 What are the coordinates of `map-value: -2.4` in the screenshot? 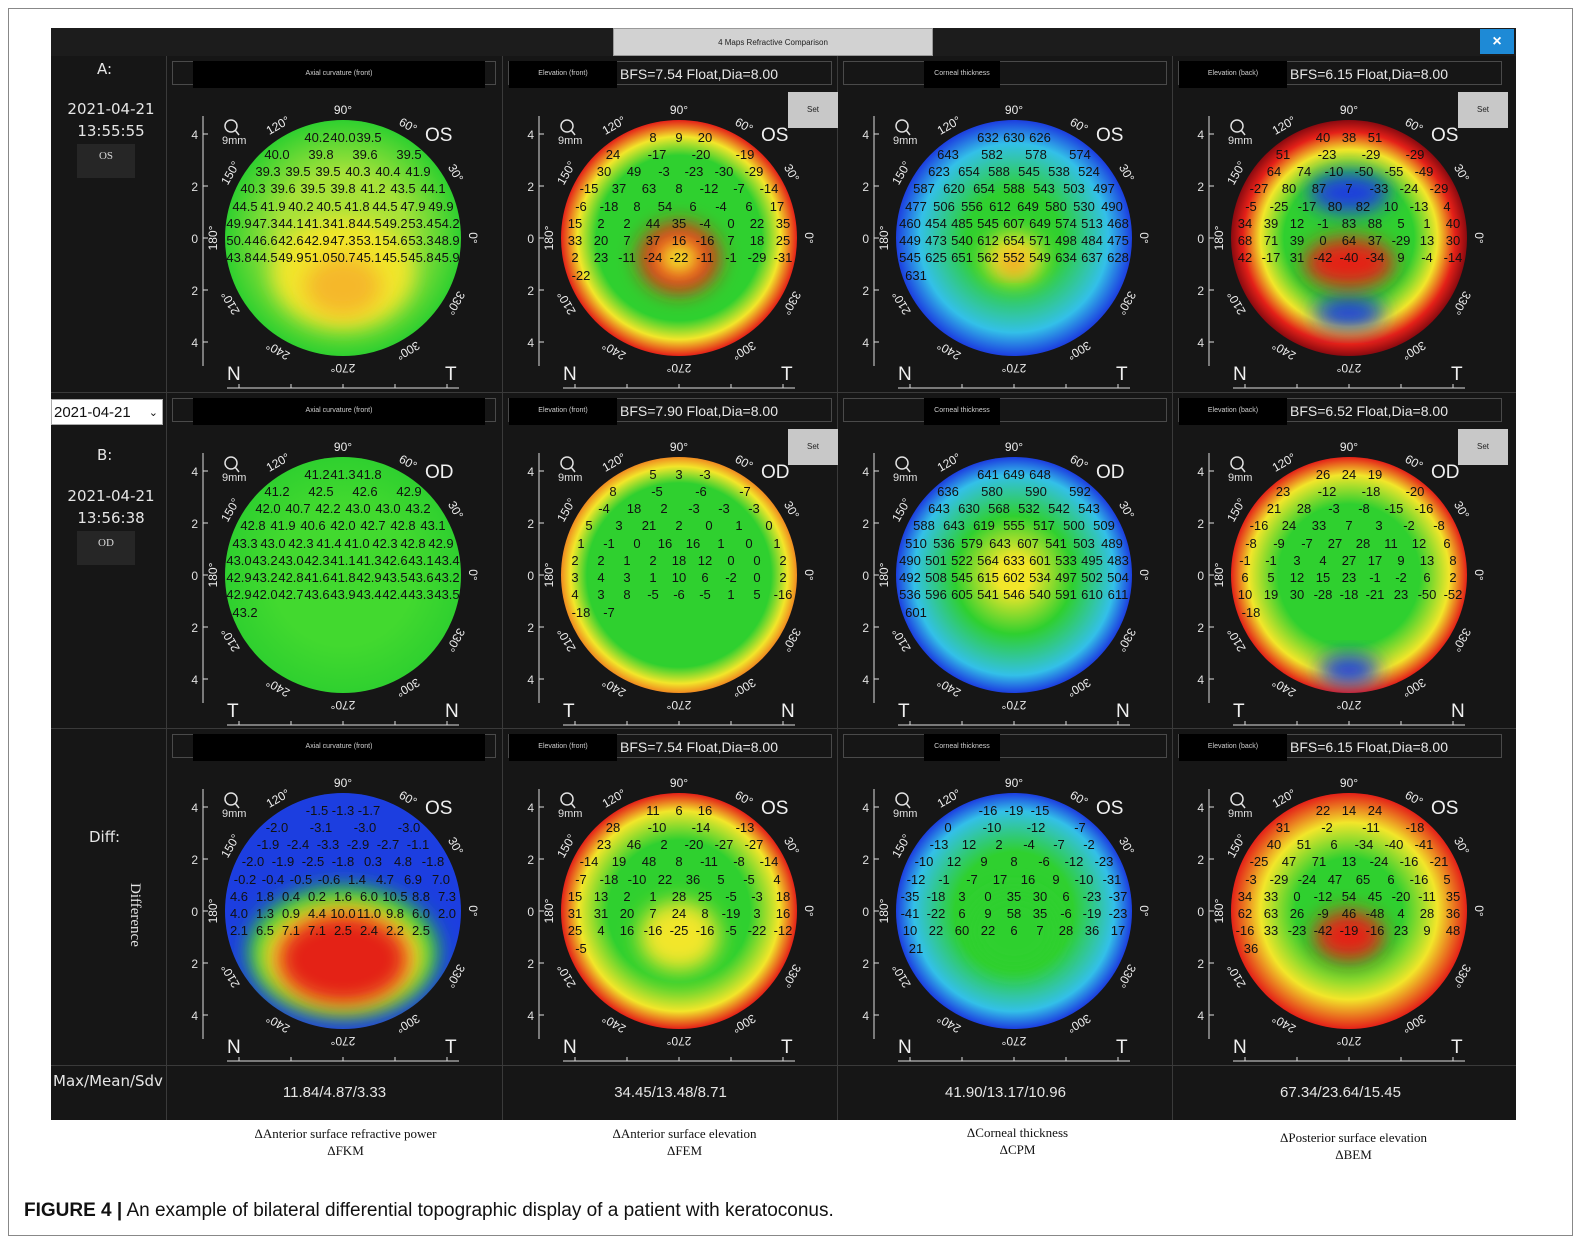 It's located at (298, 844).